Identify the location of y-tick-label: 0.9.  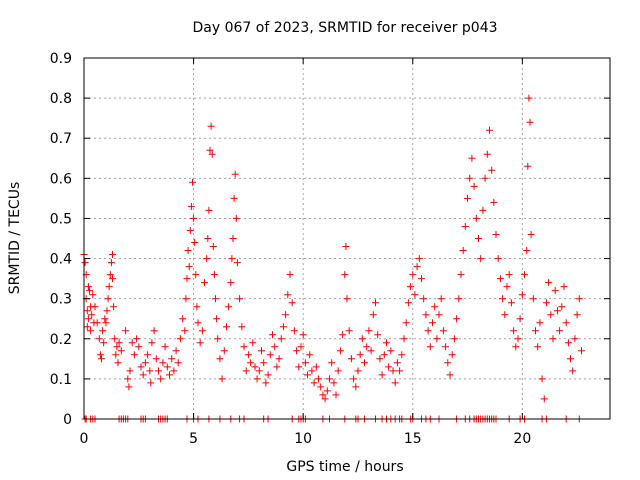
(61, 59).